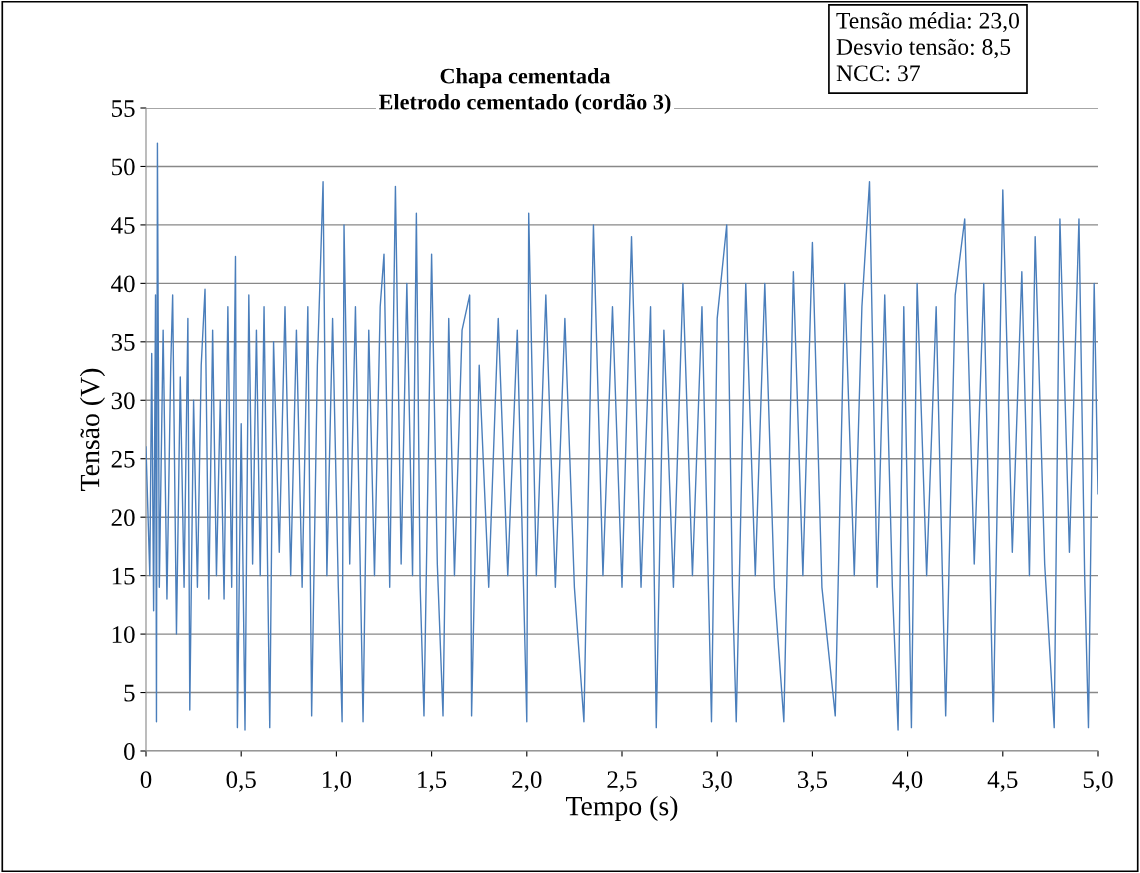 The width and height of the screenshot is (1140, 873). Describe the element at coordinates (123, 284) in the screenshot. I see `y-tick-label: 40` at that location.